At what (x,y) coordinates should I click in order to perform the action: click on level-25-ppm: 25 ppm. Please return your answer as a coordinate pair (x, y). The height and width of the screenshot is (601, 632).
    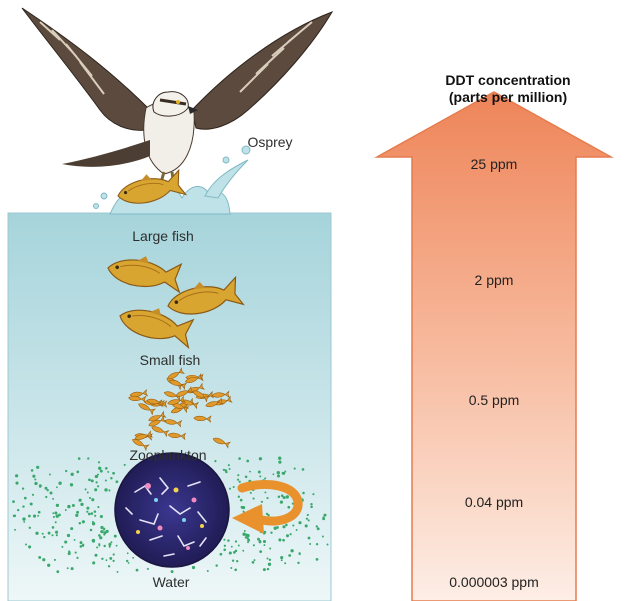
    Looking at the image, I should click on (494, 164).